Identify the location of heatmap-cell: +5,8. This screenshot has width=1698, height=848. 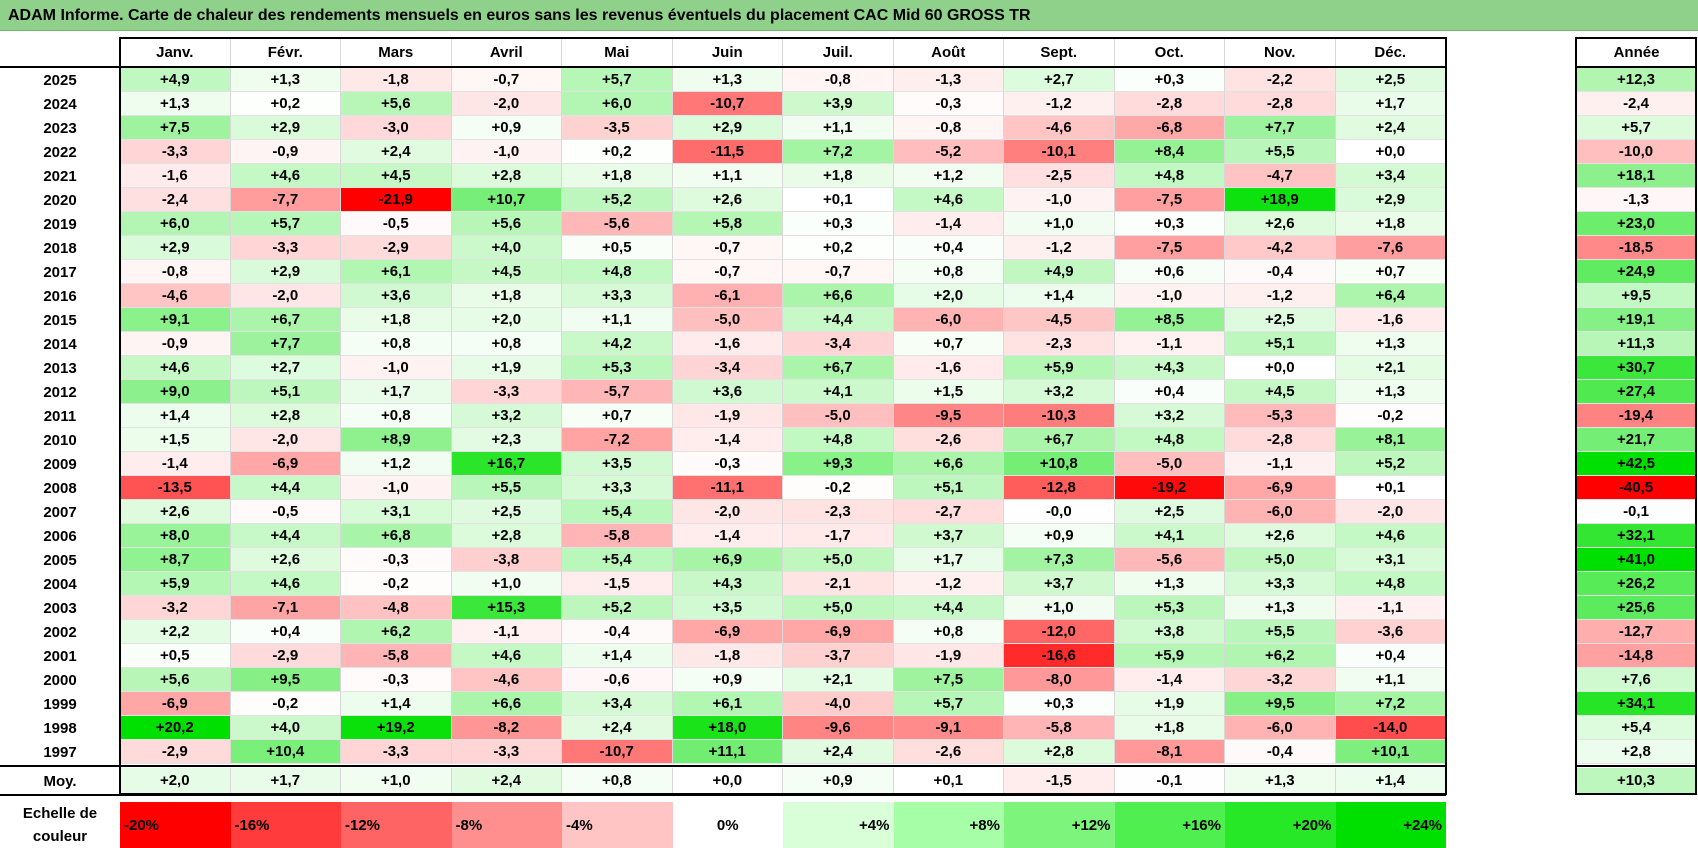
(727, 224).